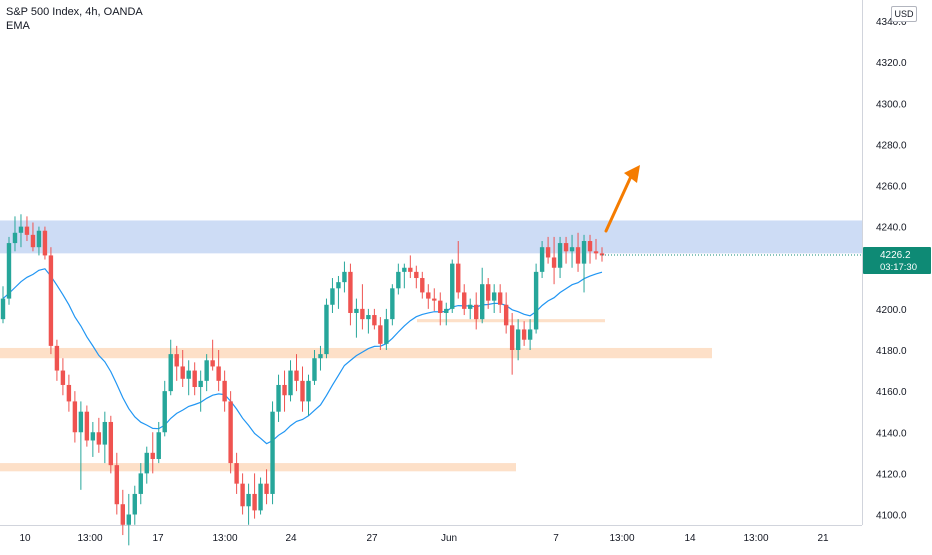  Describe the element at coordinates (372, 538) in the screenshot. I see `x-tick-label: 27` at that location.